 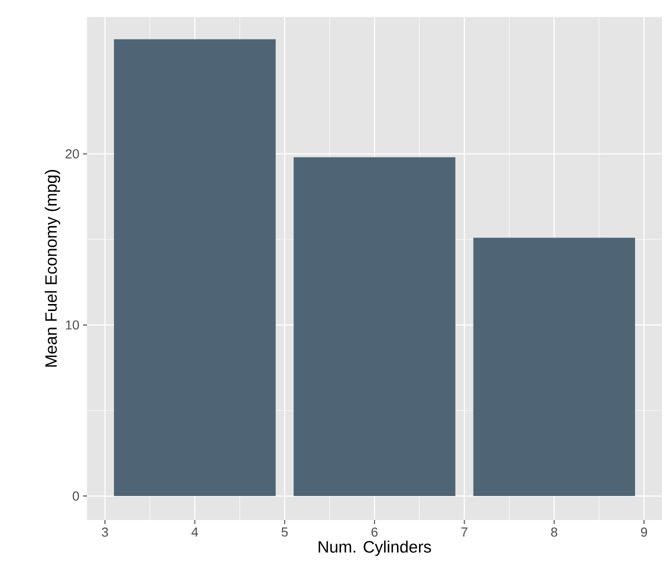 I want to click on x-tick-label: 8, so click(x=554, y=532).